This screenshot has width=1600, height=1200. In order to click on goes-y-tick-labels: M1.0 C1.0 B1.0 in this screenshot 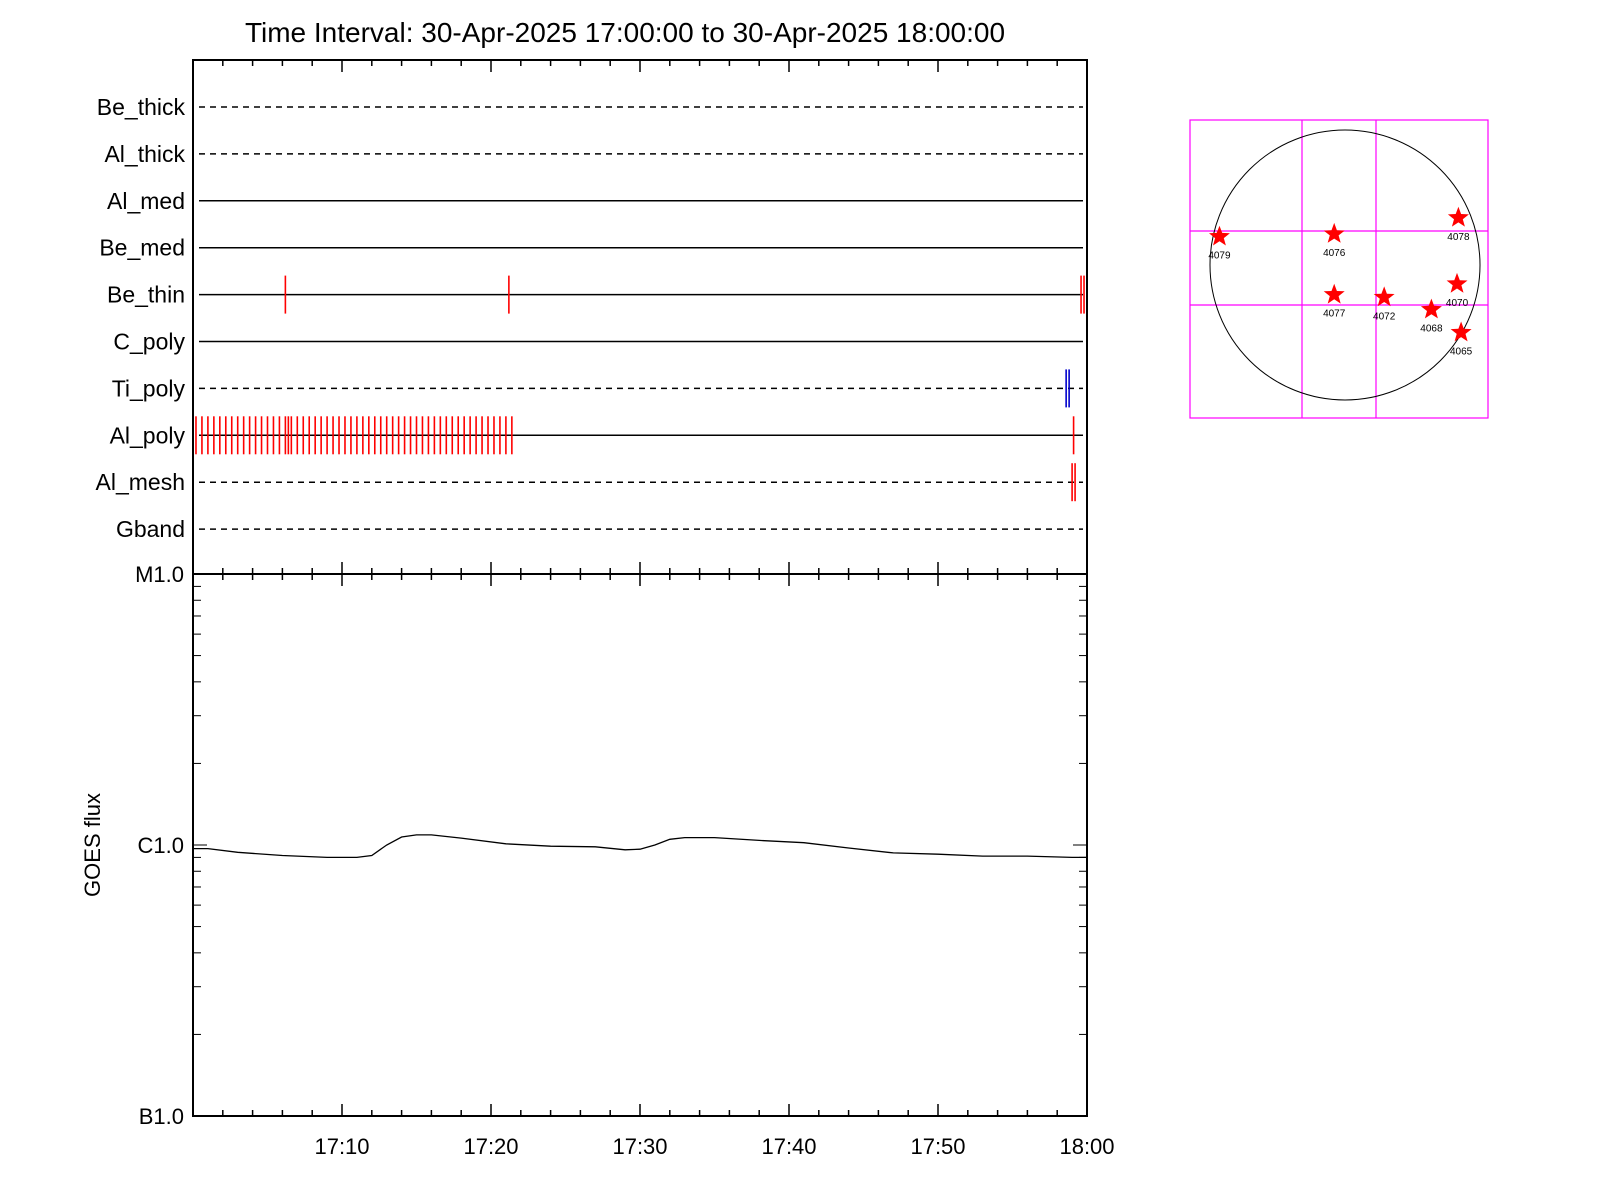, I will do `click(159, 845)`.